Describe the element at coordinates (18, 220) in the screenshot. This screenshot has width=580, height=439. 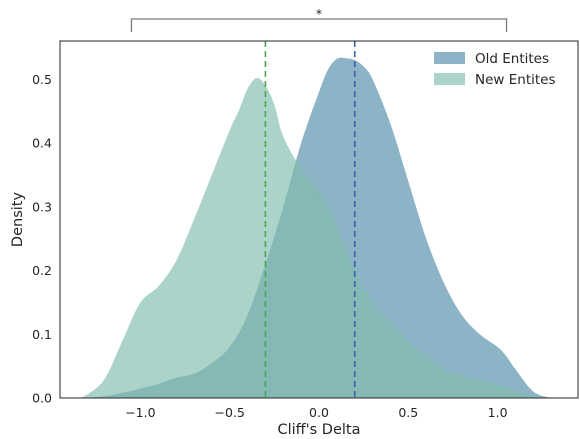
I see `y-axis-label: Density` at that location.